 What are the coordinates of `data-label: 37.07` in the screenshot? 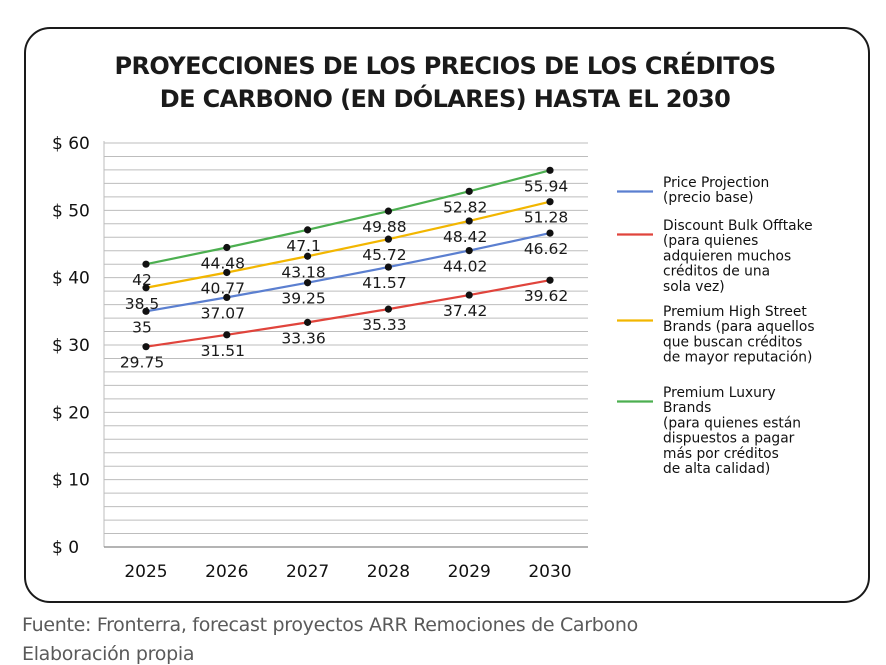 It's located at (223, 313).